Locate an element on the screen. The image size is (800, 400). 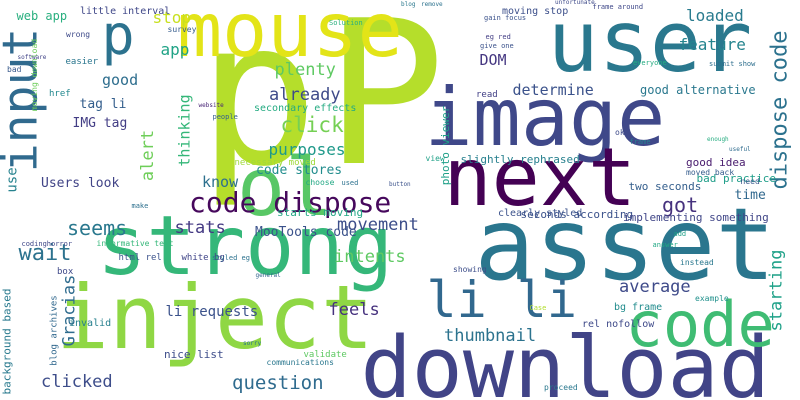
word-bad-77: bad is located at coordinates (14, 69).